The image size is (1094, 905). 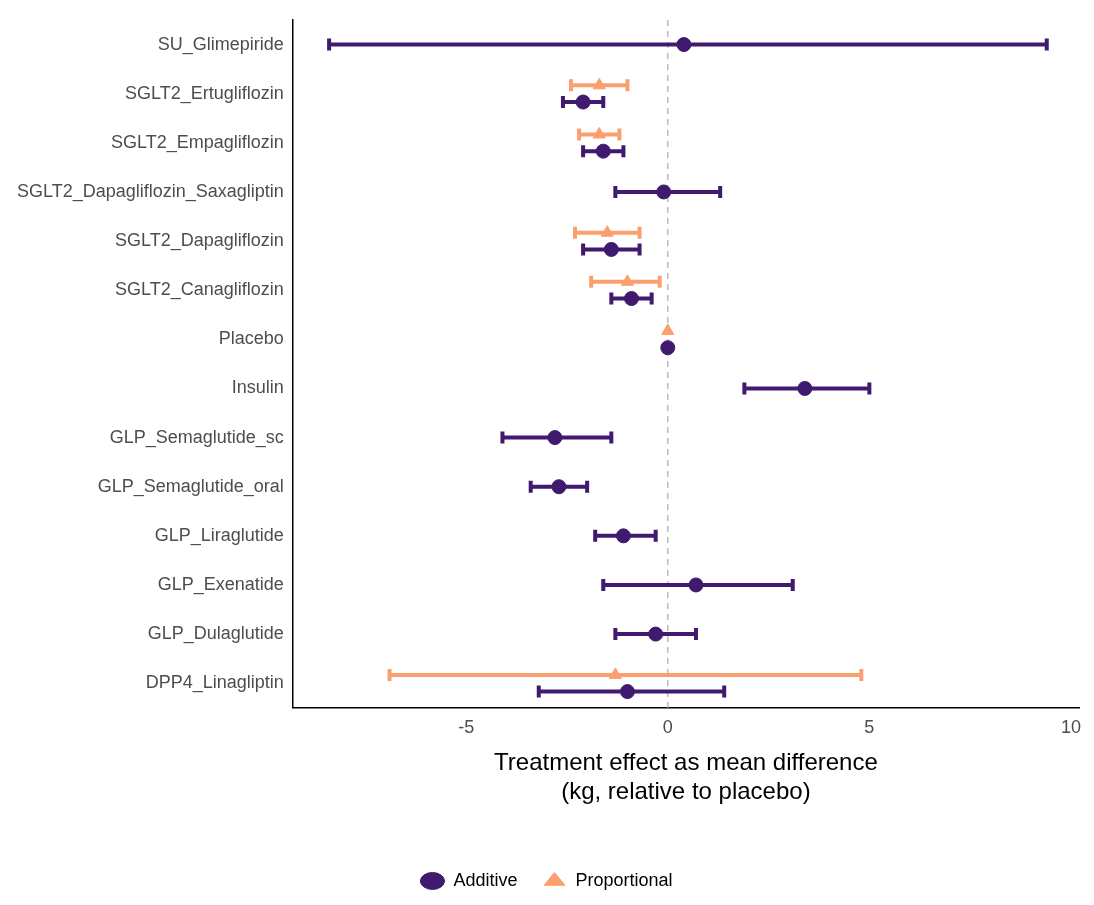 I want to click on y-tick-label: SGLT2_Dapagliflozin_Saxagliptin, so click(x=150, y=191).